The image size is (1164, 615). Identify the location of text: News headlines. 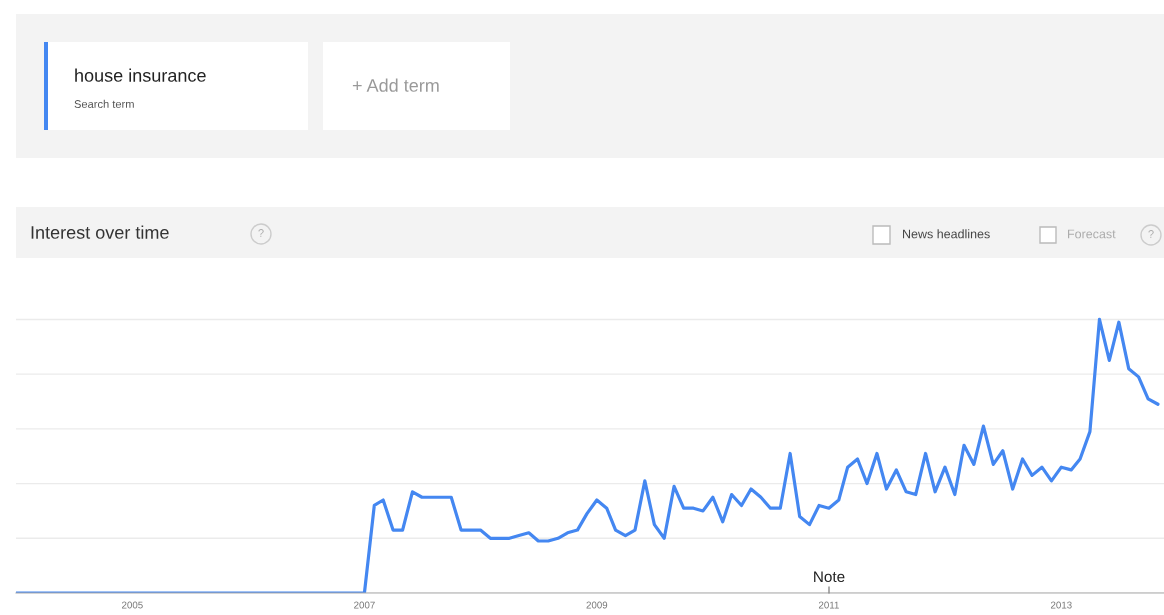
(946, 234).